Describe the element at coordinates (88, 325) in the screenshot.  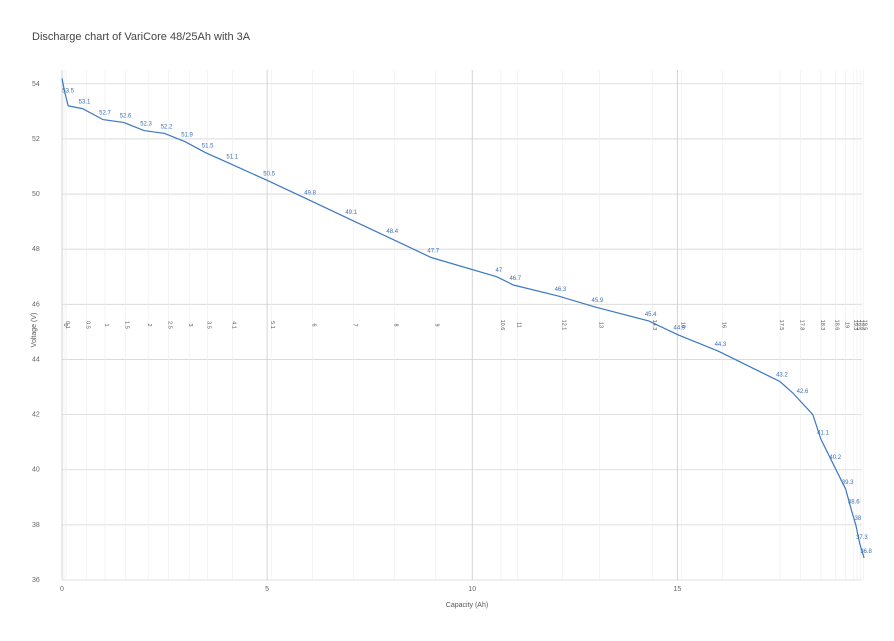
I see `x-category-label: 0.5` at that location.